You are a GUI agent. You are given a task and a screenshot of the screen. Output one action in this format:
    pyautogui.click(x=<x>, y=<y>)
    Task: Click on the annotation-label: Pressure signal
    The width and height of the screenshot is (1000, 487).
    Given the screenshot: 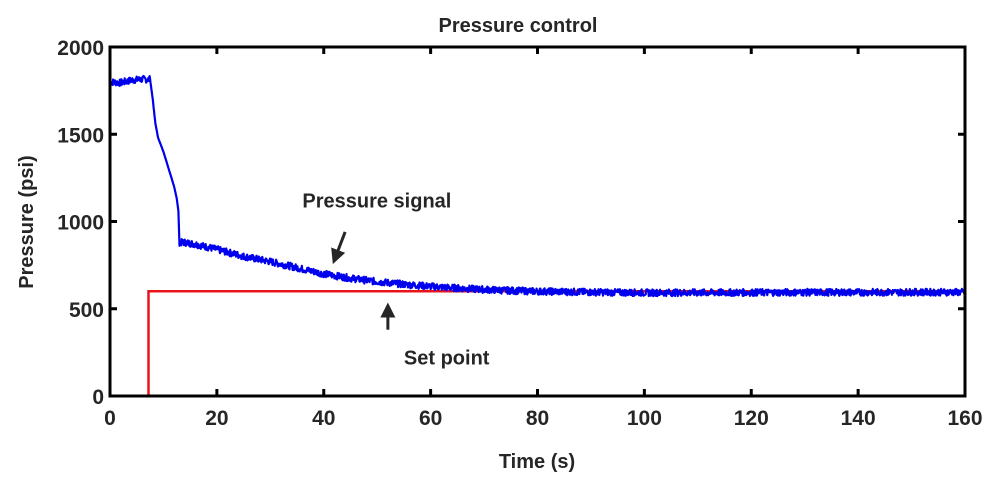 What is the action you would take?
    pyautogui.click(x=376, y=202)
    